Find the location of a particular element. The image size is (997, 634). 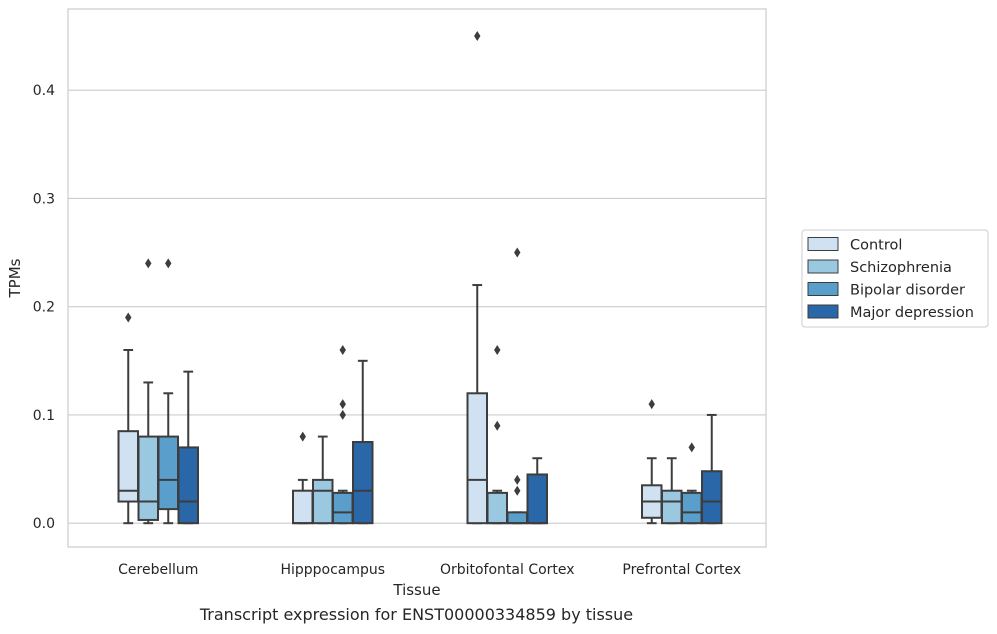

legend-frame is located at coordinates (895, 278).